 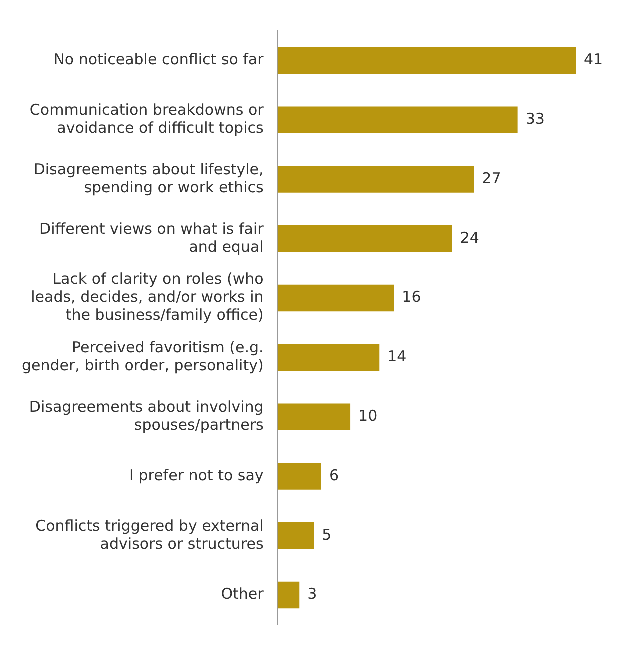 What do you see at coordinates (159, 59) in the screenshot?
I see `y-tick-label: No noticeable conflict so far` at bounding box center [159, 59].